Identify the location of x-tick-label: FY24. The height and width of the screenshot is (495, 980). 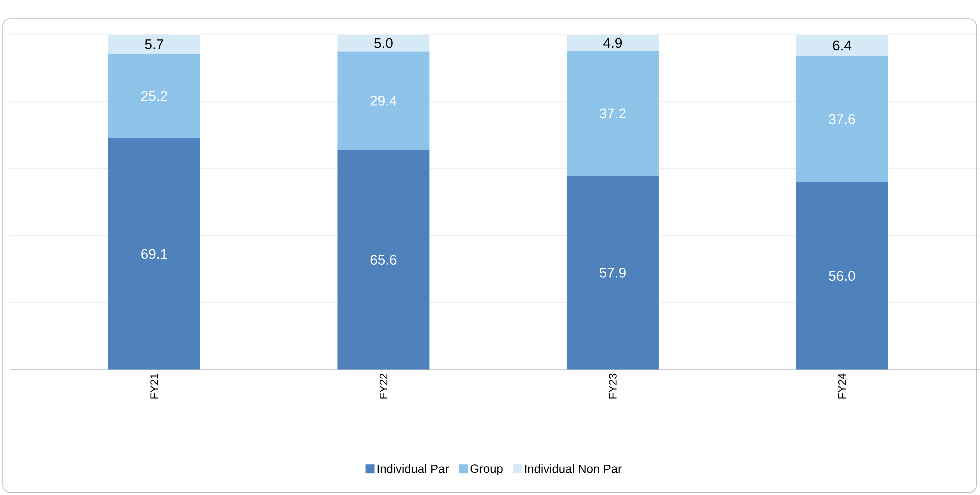
(842, 386).